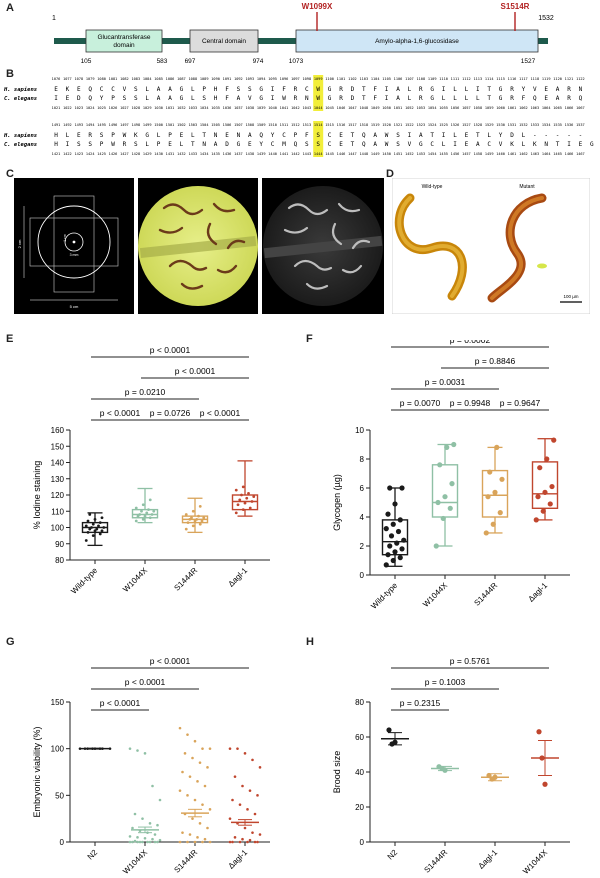 This screenshot has height=878, width=600. I want to click on arena-horizontal-frame, so click(74, 242).